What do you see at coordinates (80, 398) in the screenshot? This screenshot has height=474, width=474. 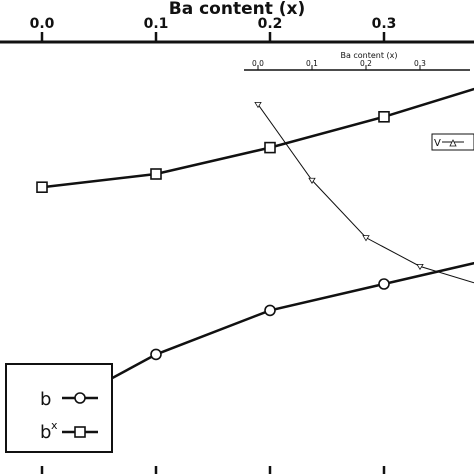 I see `legend-circle-marker` at bounding box center [80, 398].